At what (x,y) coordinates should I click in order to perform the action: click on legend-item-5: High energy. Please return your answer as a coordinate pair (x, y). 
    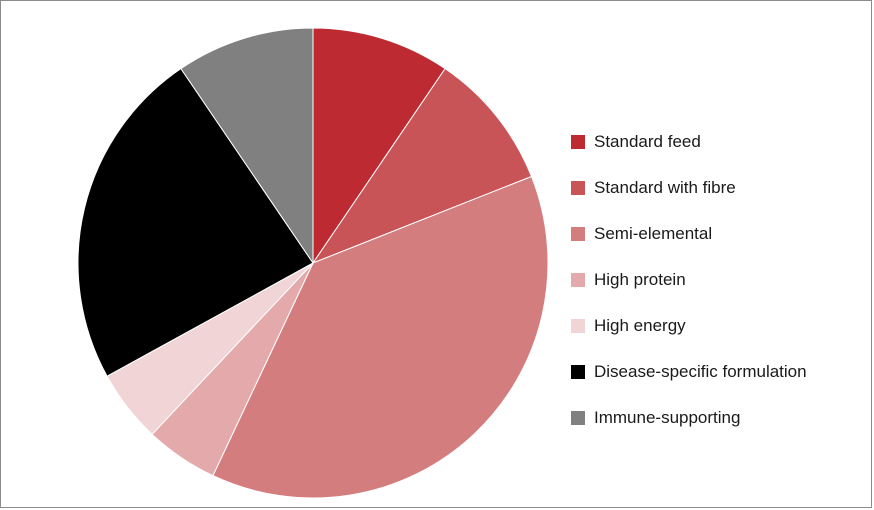
    Looking at the image, I should click on (689, 326).